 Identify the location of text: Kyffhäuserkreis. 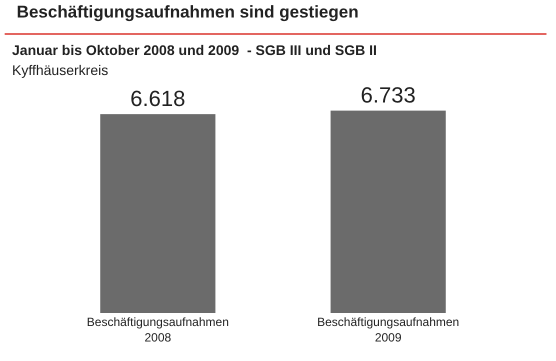
(60, 70).